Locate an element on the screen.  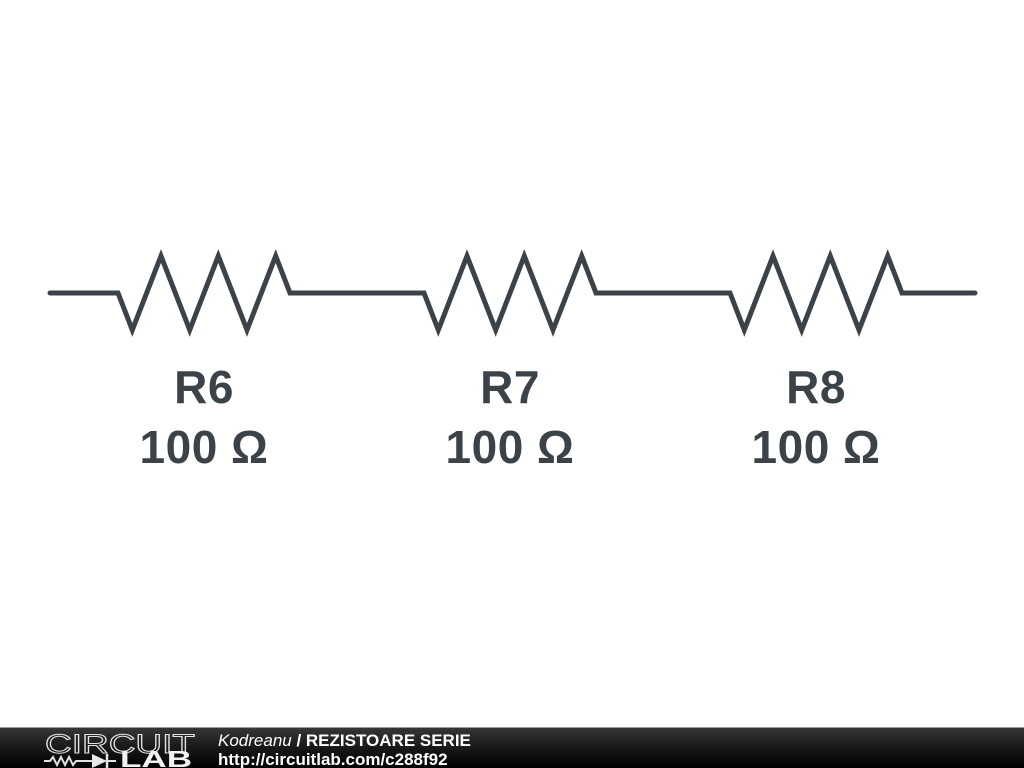
circuitlab-logo: CIRCUIT LAB is located at coordinates (142, 748).